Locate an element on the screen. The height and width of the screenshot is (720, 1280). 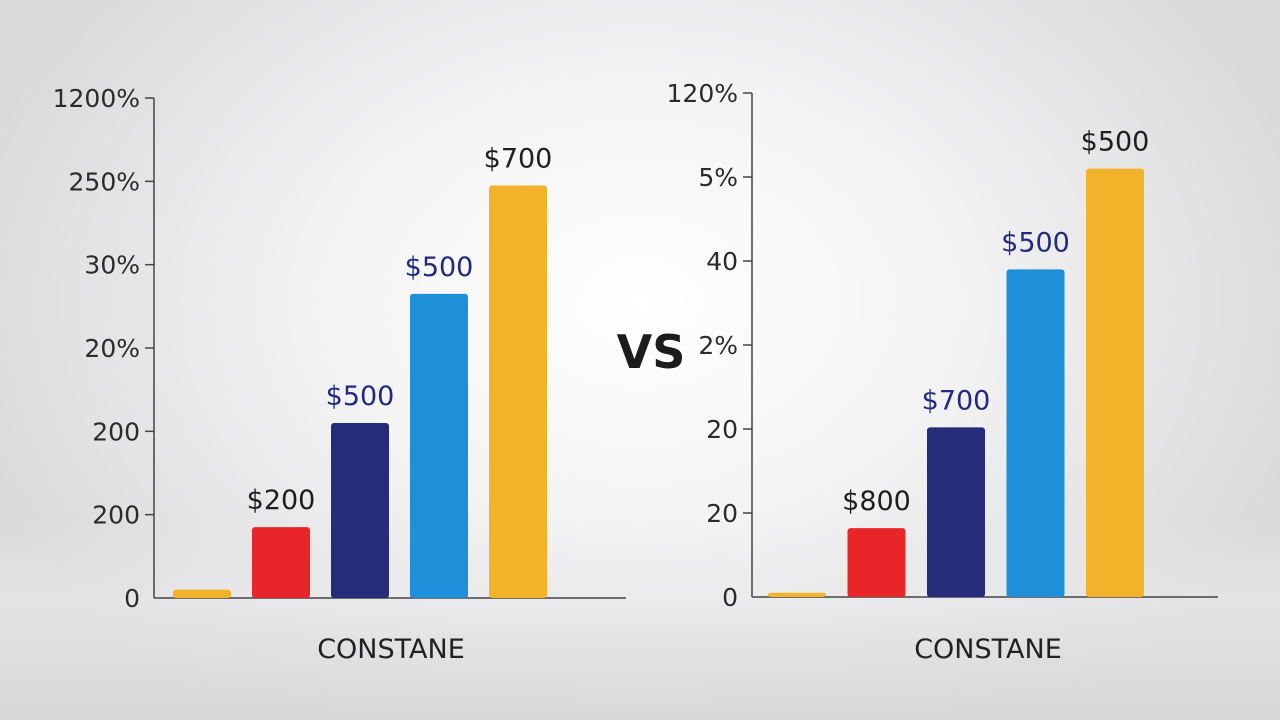
bar-data-label: $200 is located at coordinates (281, 500).